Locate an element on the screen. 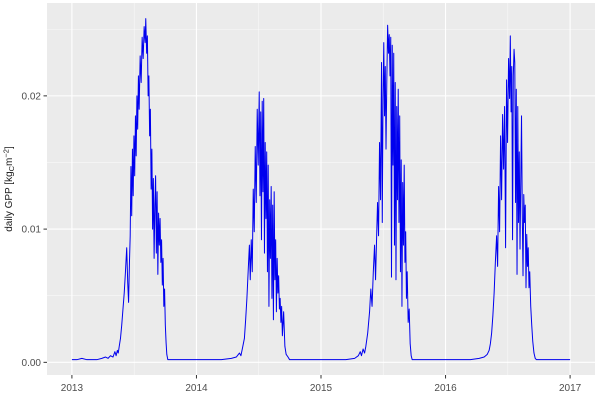 Image resolution: width=600 pixels, height=400 pixels. y-axis-title-part: daily GPP [kg is located at coordinates (9, 201).